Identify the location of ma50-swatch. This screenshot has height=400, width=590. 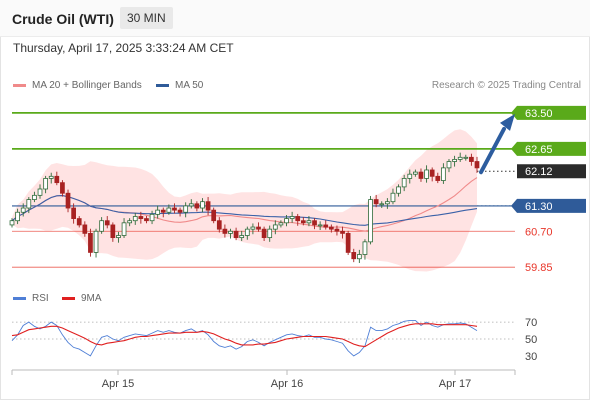
(162, 85).